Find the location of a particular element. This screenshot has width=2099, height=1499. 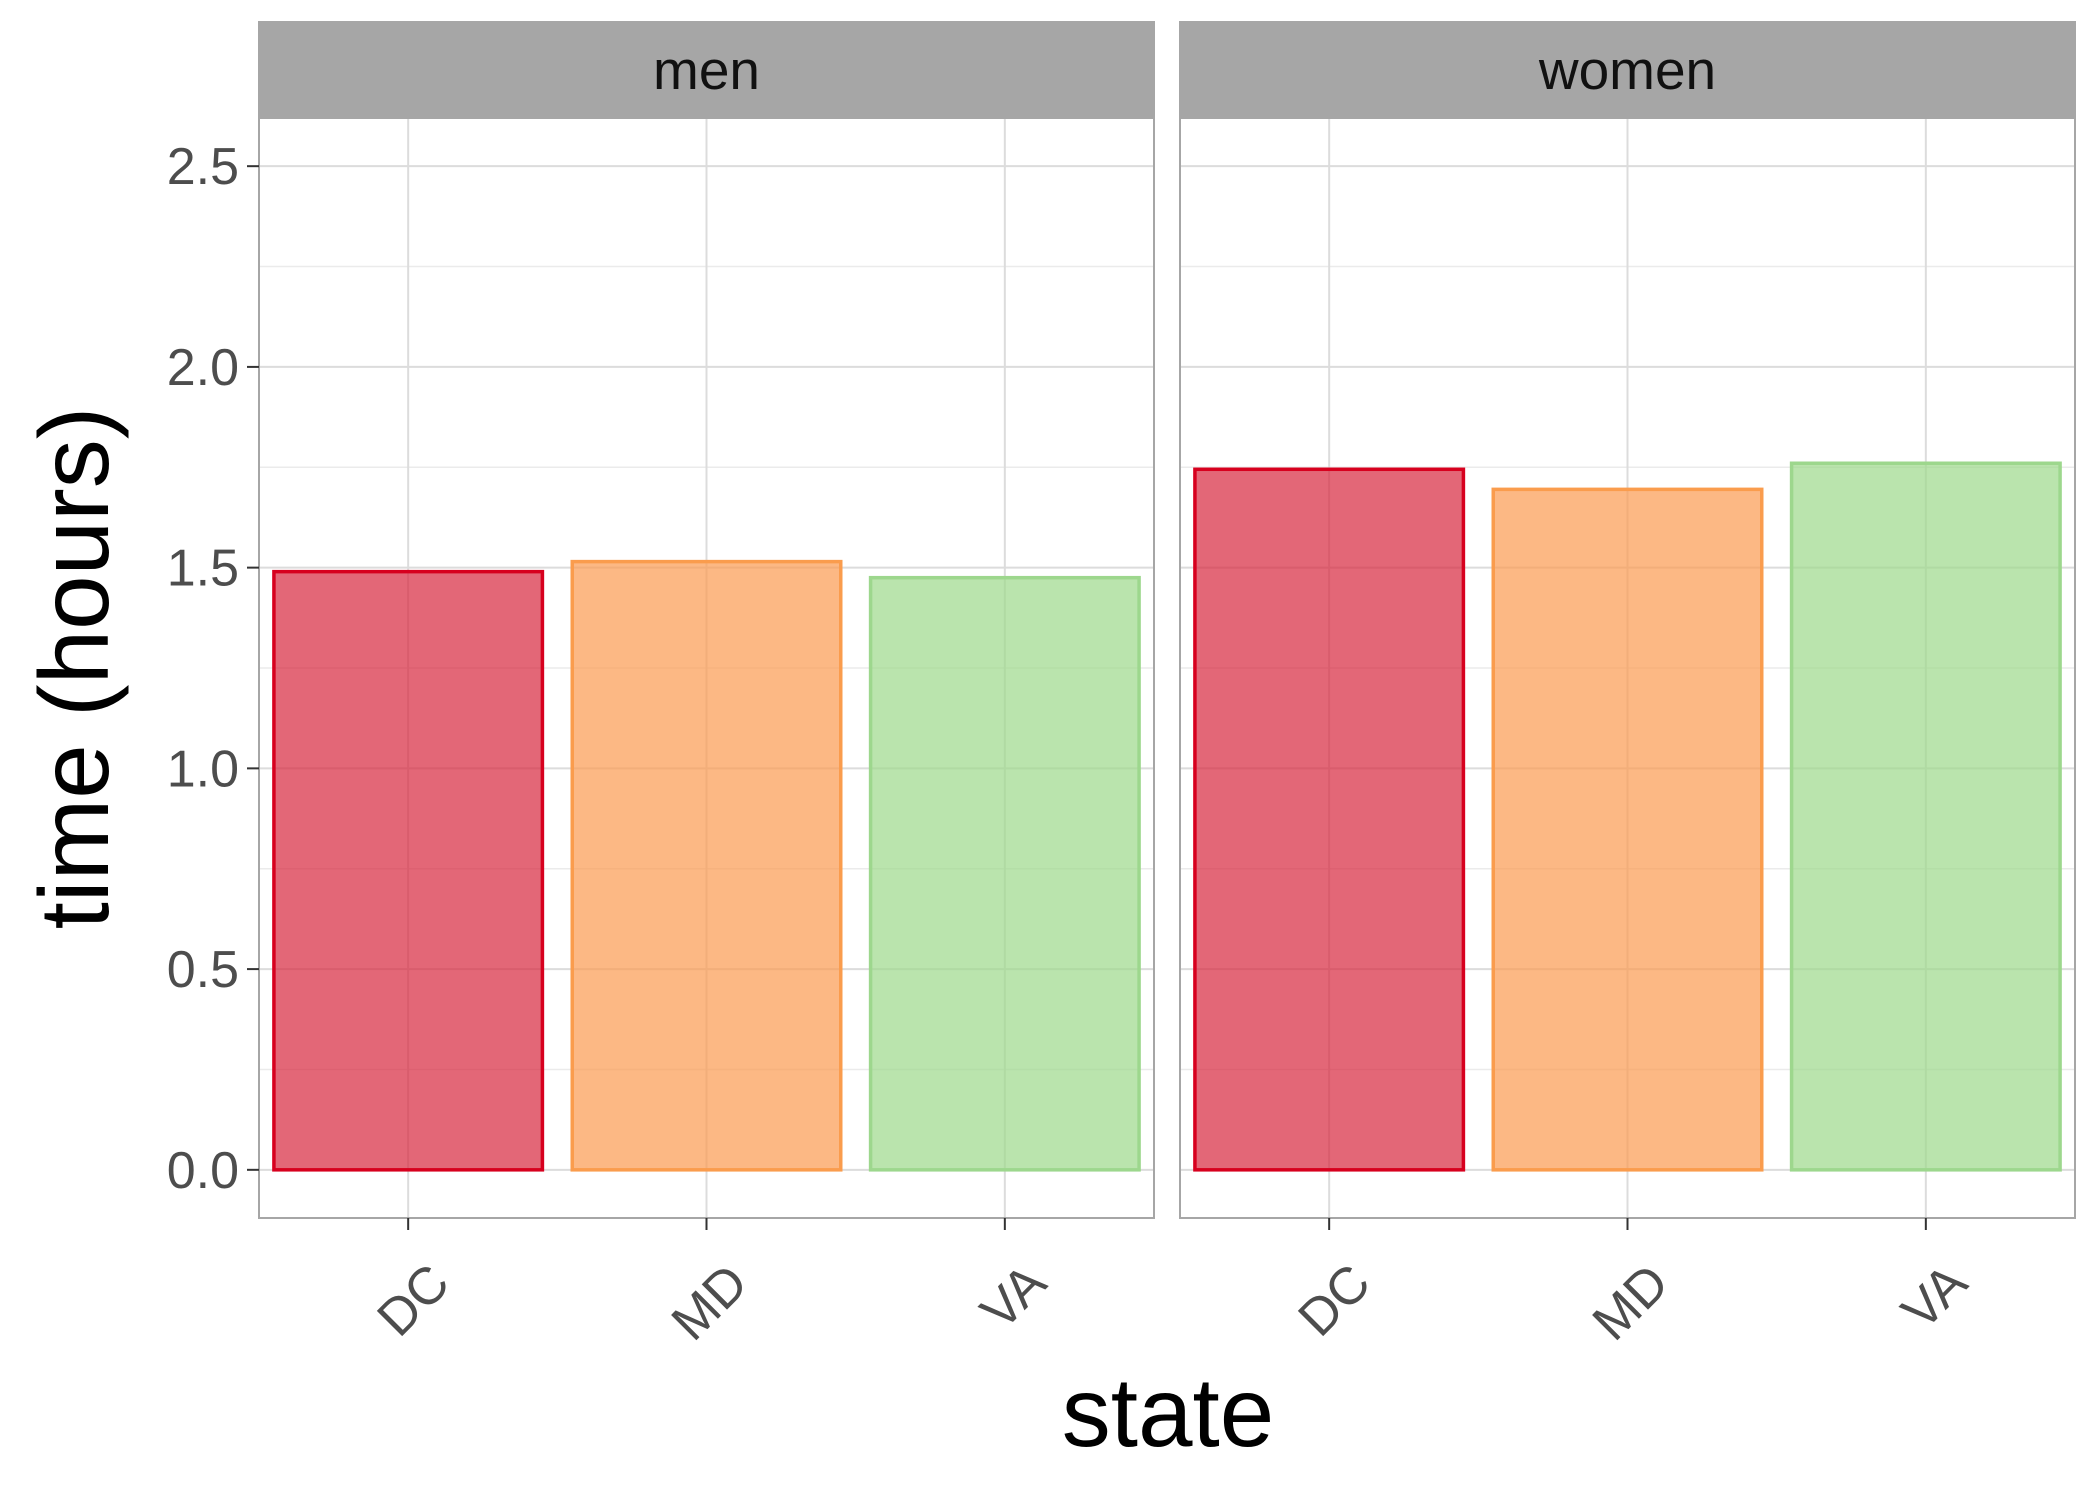

facet-strip-label: men is located at coordinates (706, 70).